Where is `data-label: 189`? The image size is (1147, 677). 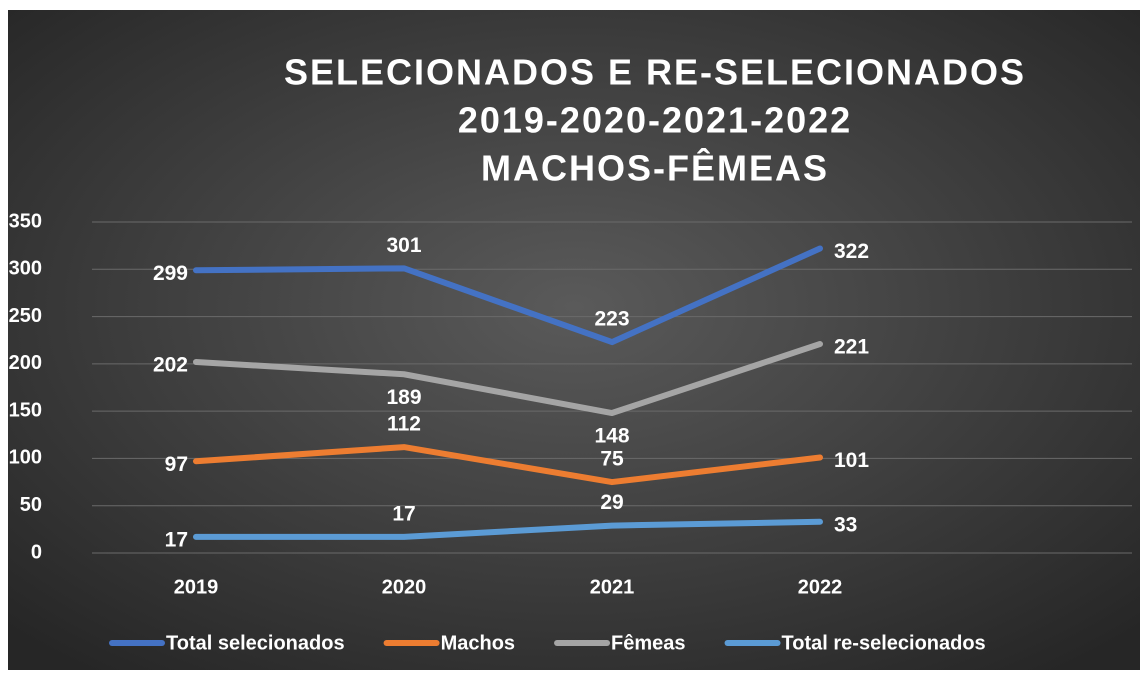
data-label: 189 is located at coordinates (403, 397).